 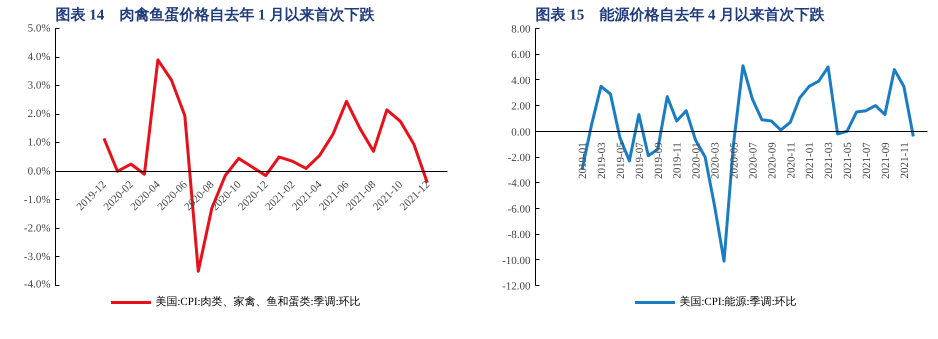 I want to click on x-tick-label: 2020-11, so click(x=791, y=160).